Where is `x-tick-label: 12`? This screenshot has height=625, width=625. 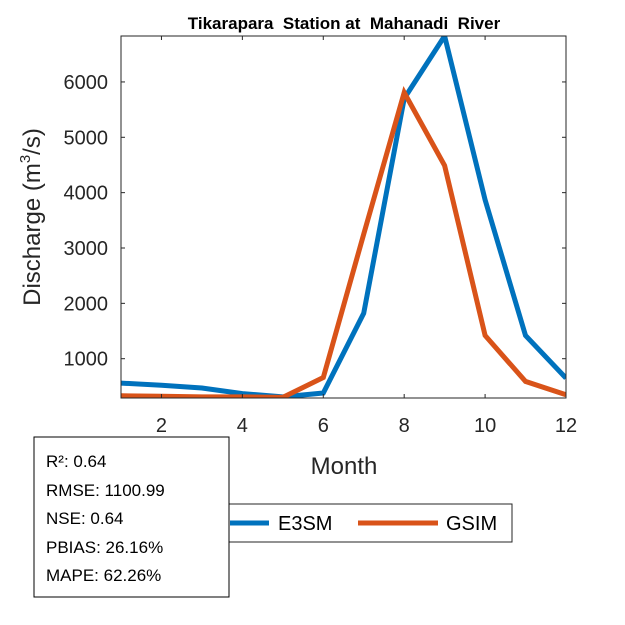
x-tick-label: 12 is located at coordinates (566, 426).